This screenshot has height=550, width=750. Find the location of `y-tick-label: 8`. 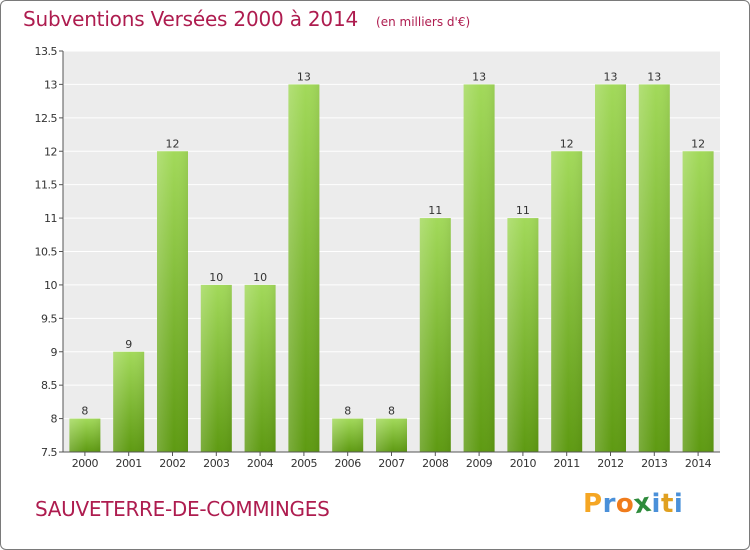

y-tick-label: 8 is located at coordinates (54, 419).